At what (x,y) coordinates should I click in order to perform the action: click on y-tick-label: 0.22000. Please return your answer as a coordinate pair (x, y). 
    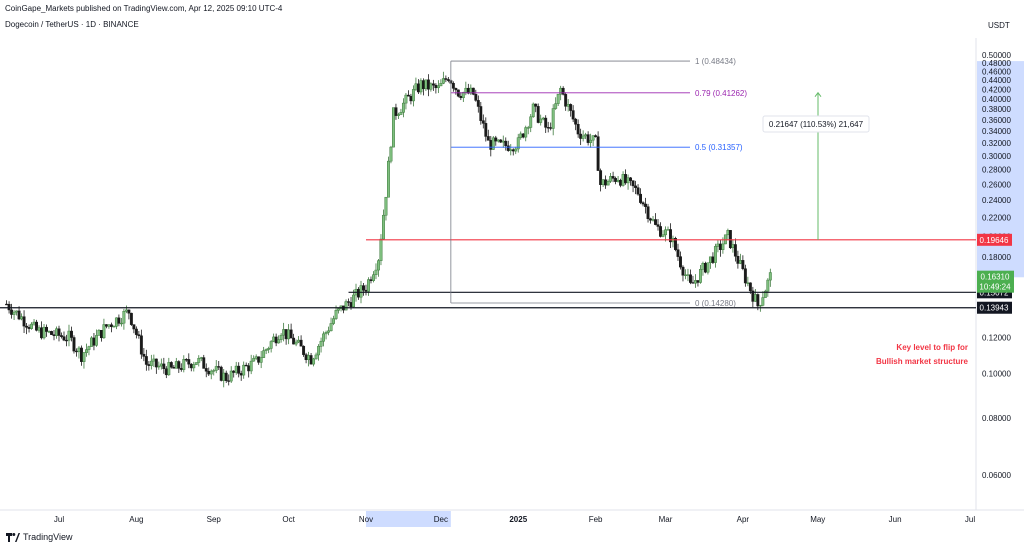
    Looking at the image, I should click on (996, 217).